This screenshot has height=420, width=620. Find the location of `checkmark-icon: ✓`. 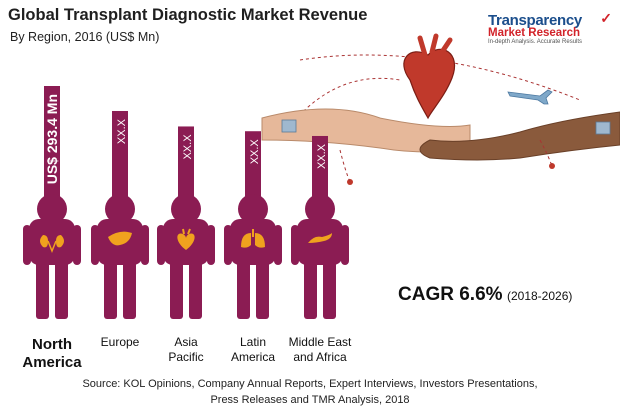

checkmark-icon: ✓ is located at coordinates (606, 18).